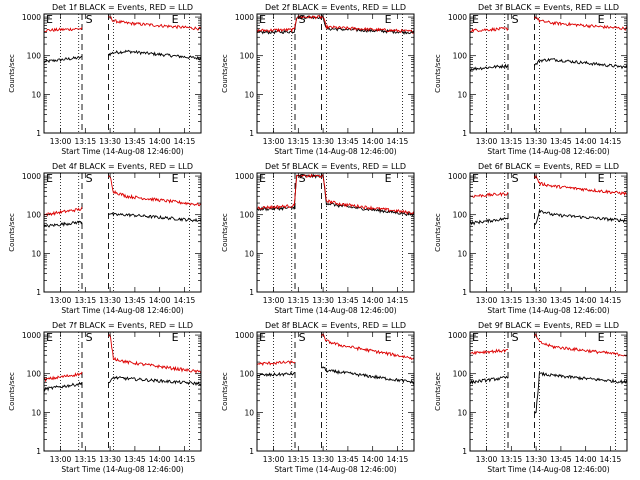  What do you see at coordinates (335, 7) in the screenshot?
I see `chart-title: Det 2f BLACK = Events, RED = LLD` at bounding box center [335, 7].